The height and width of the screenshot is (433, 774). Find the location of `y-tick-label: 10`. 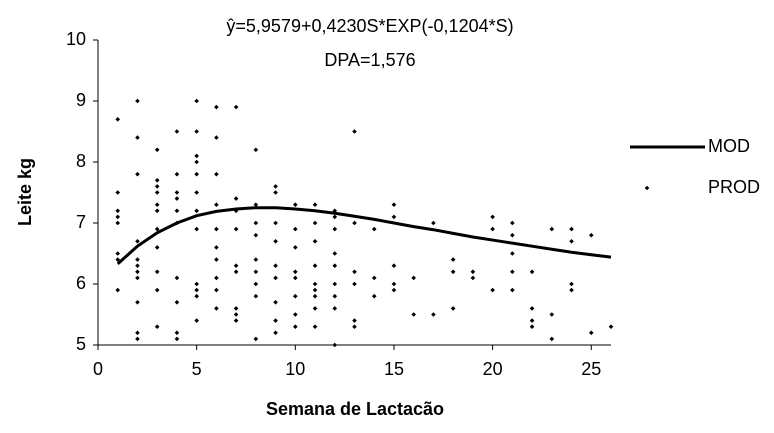

y-tick-label: 10 is located at coordinates (76, 39).